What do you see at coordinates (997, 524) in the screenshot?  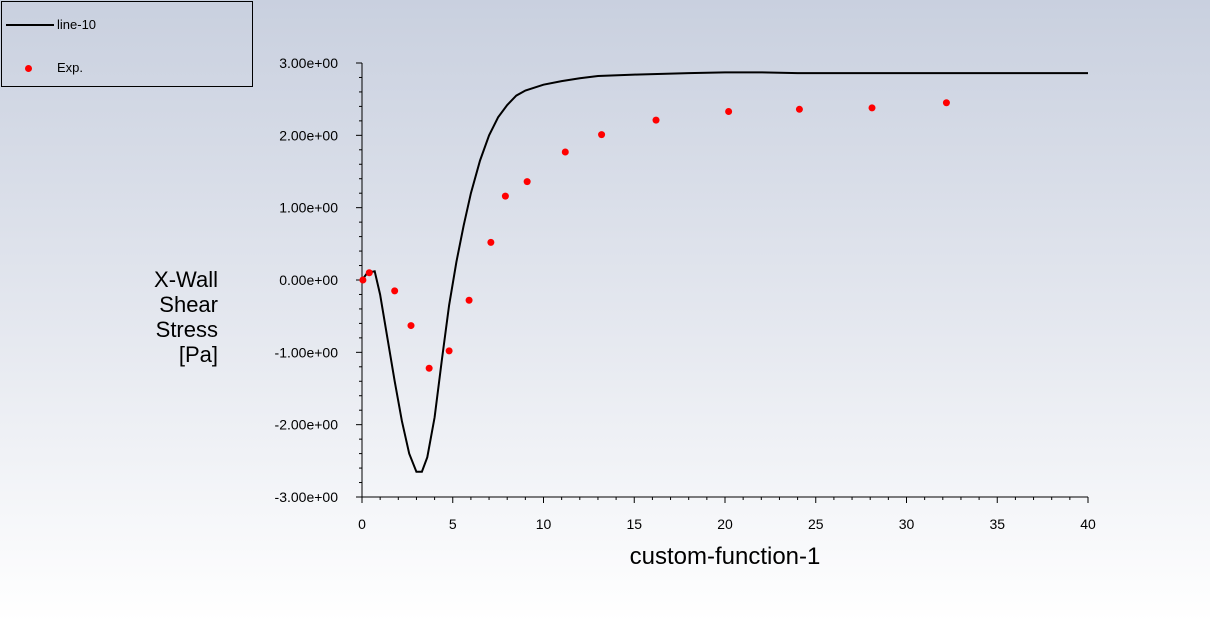 I see `x-tick-label: 35` at bounding box center [997, 524].